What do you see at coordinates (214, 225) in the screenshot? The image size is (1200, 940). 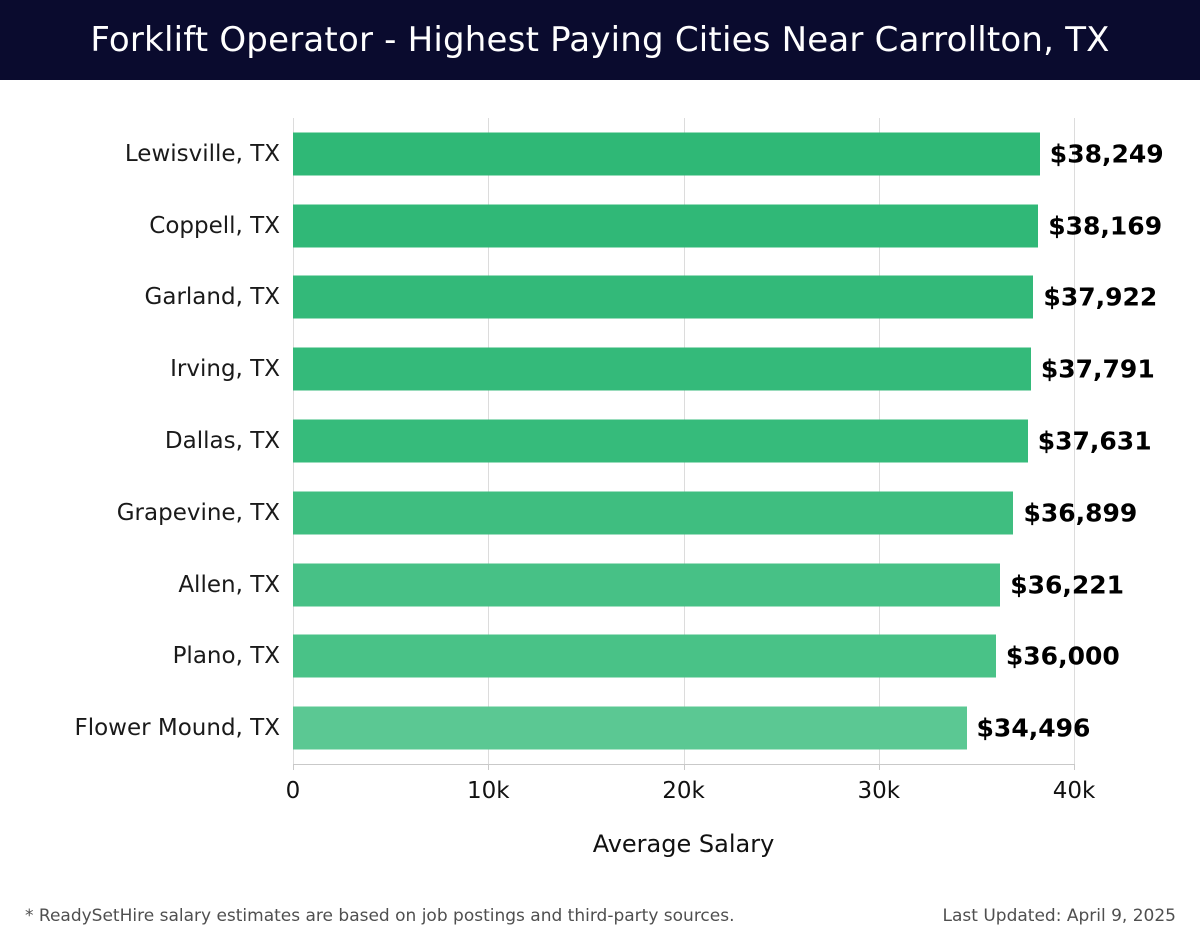 I see `category-label: Coppell, TX` at bounding box center [214, 225].